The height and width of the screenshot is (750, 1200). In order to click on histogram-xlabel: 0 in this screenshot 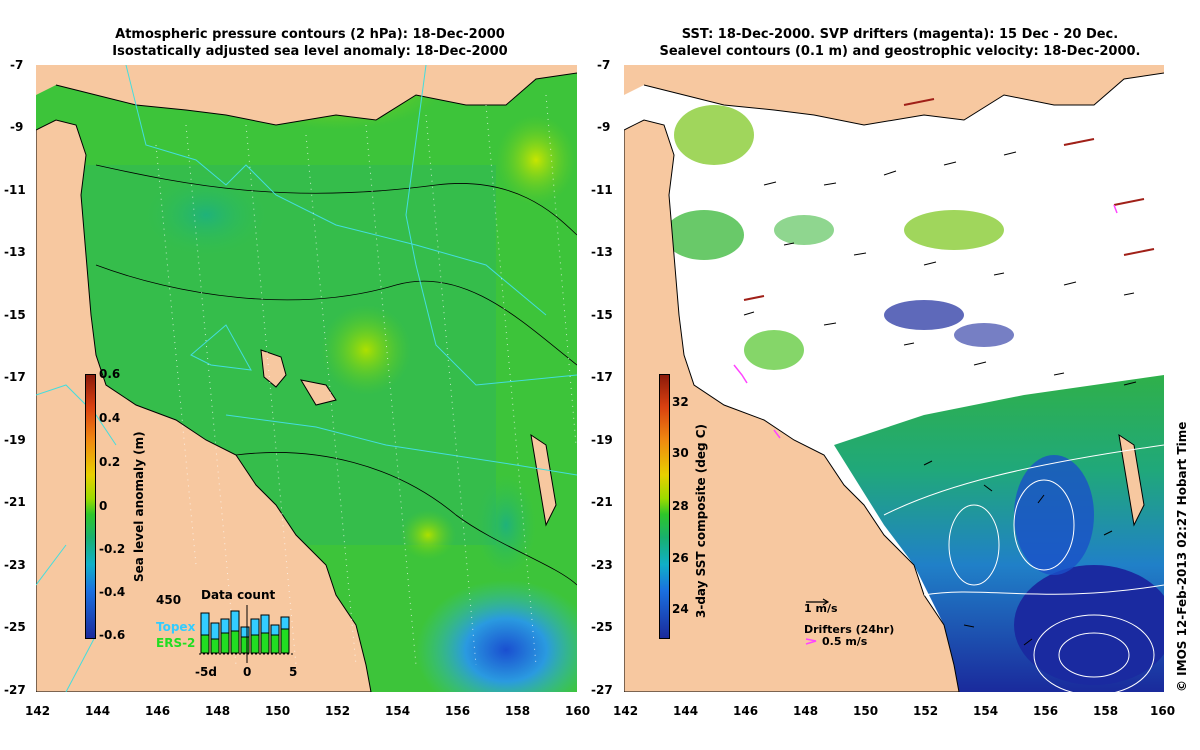, I will do `click(247, 672)`.